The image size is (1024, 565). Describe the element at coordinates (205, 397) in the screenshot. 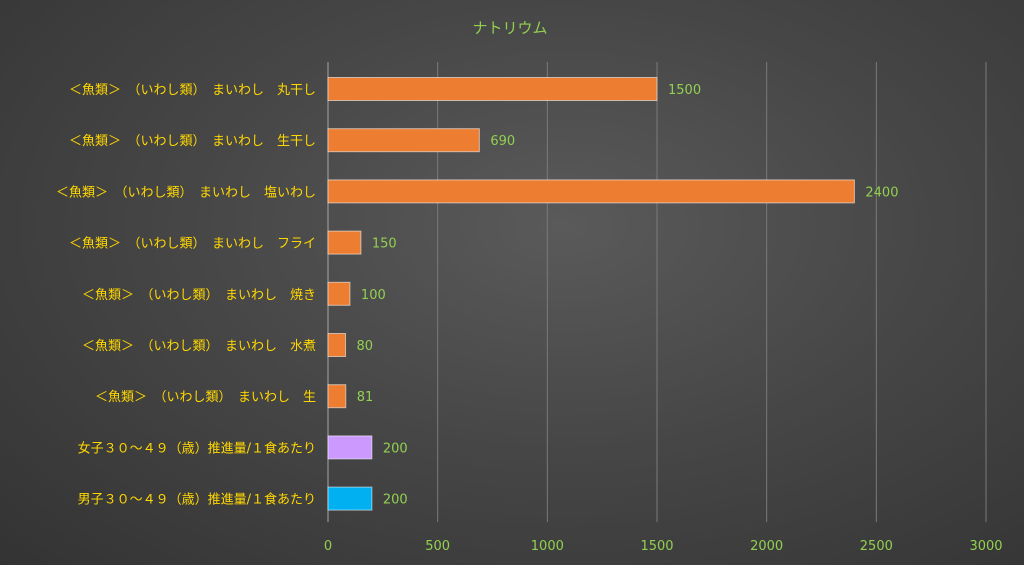

I see `category-label: ＜魚類＞ （いわし類） まいわし 生` at that location.